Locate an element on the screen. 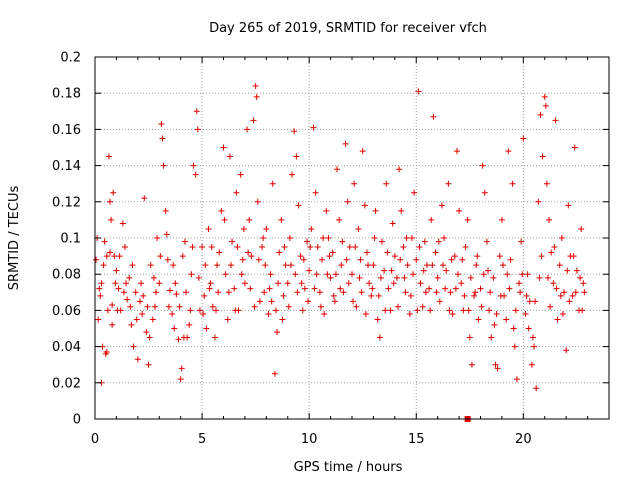 The height and width of the screenshot is (480, 640). x-tick-label: 0 is located at coordinates (95, 439).